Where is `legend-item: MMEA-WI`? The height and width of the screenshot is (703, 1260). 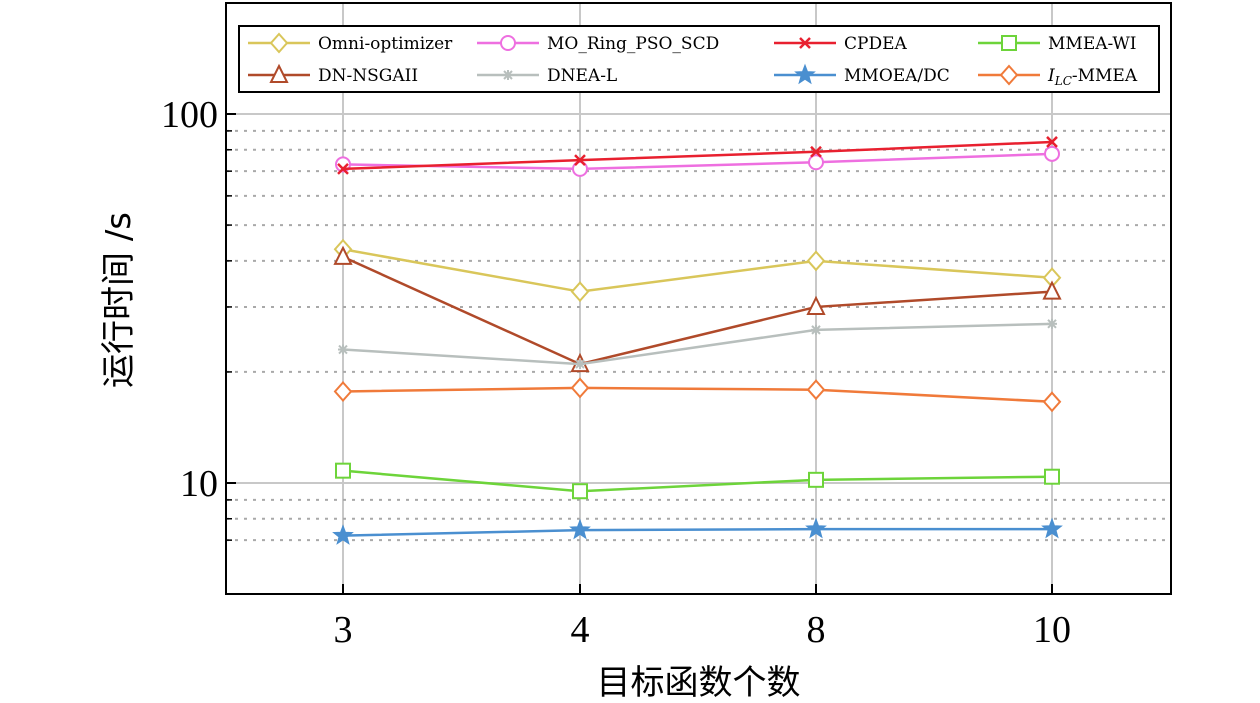 legend-item: MMEA-WI is located at coordinates (1057, 44).